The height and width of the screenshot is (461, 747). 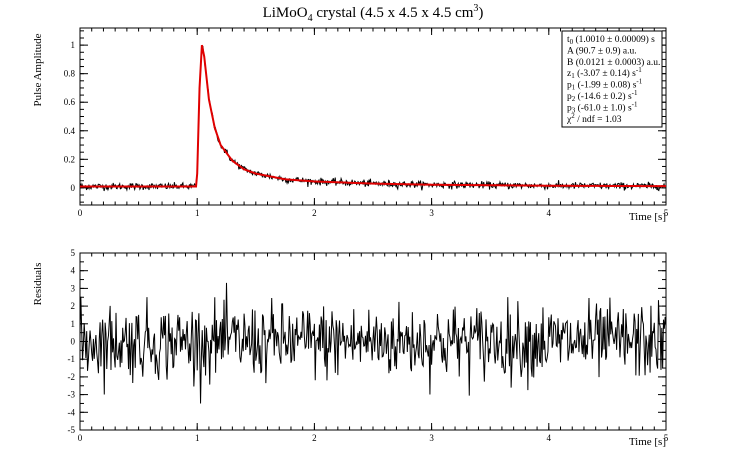 I want to click on y-tick-label: -5, so click(x=72, y=430).